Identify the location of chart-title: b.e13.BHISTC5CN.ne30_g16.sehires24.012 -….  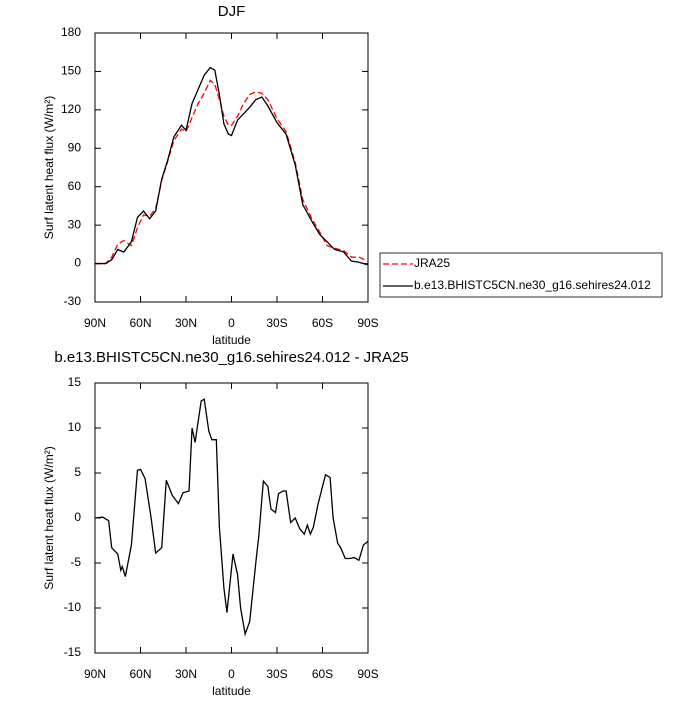
(231, 357).